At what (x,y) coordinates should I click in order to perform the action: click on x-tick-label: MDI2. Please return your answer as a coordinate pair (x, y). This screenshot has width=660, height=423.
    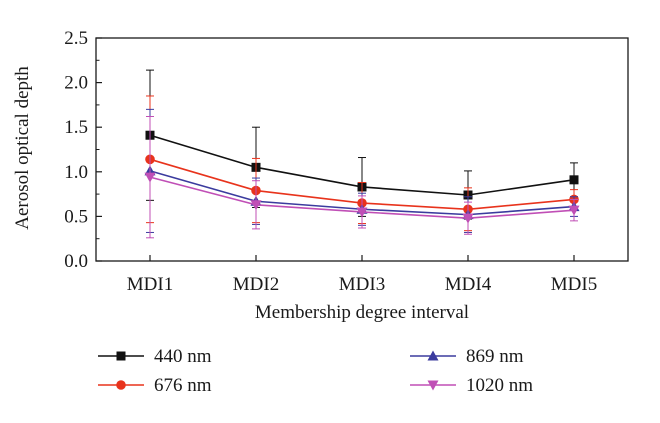
    Looking at the image, I should click on (256, 284).